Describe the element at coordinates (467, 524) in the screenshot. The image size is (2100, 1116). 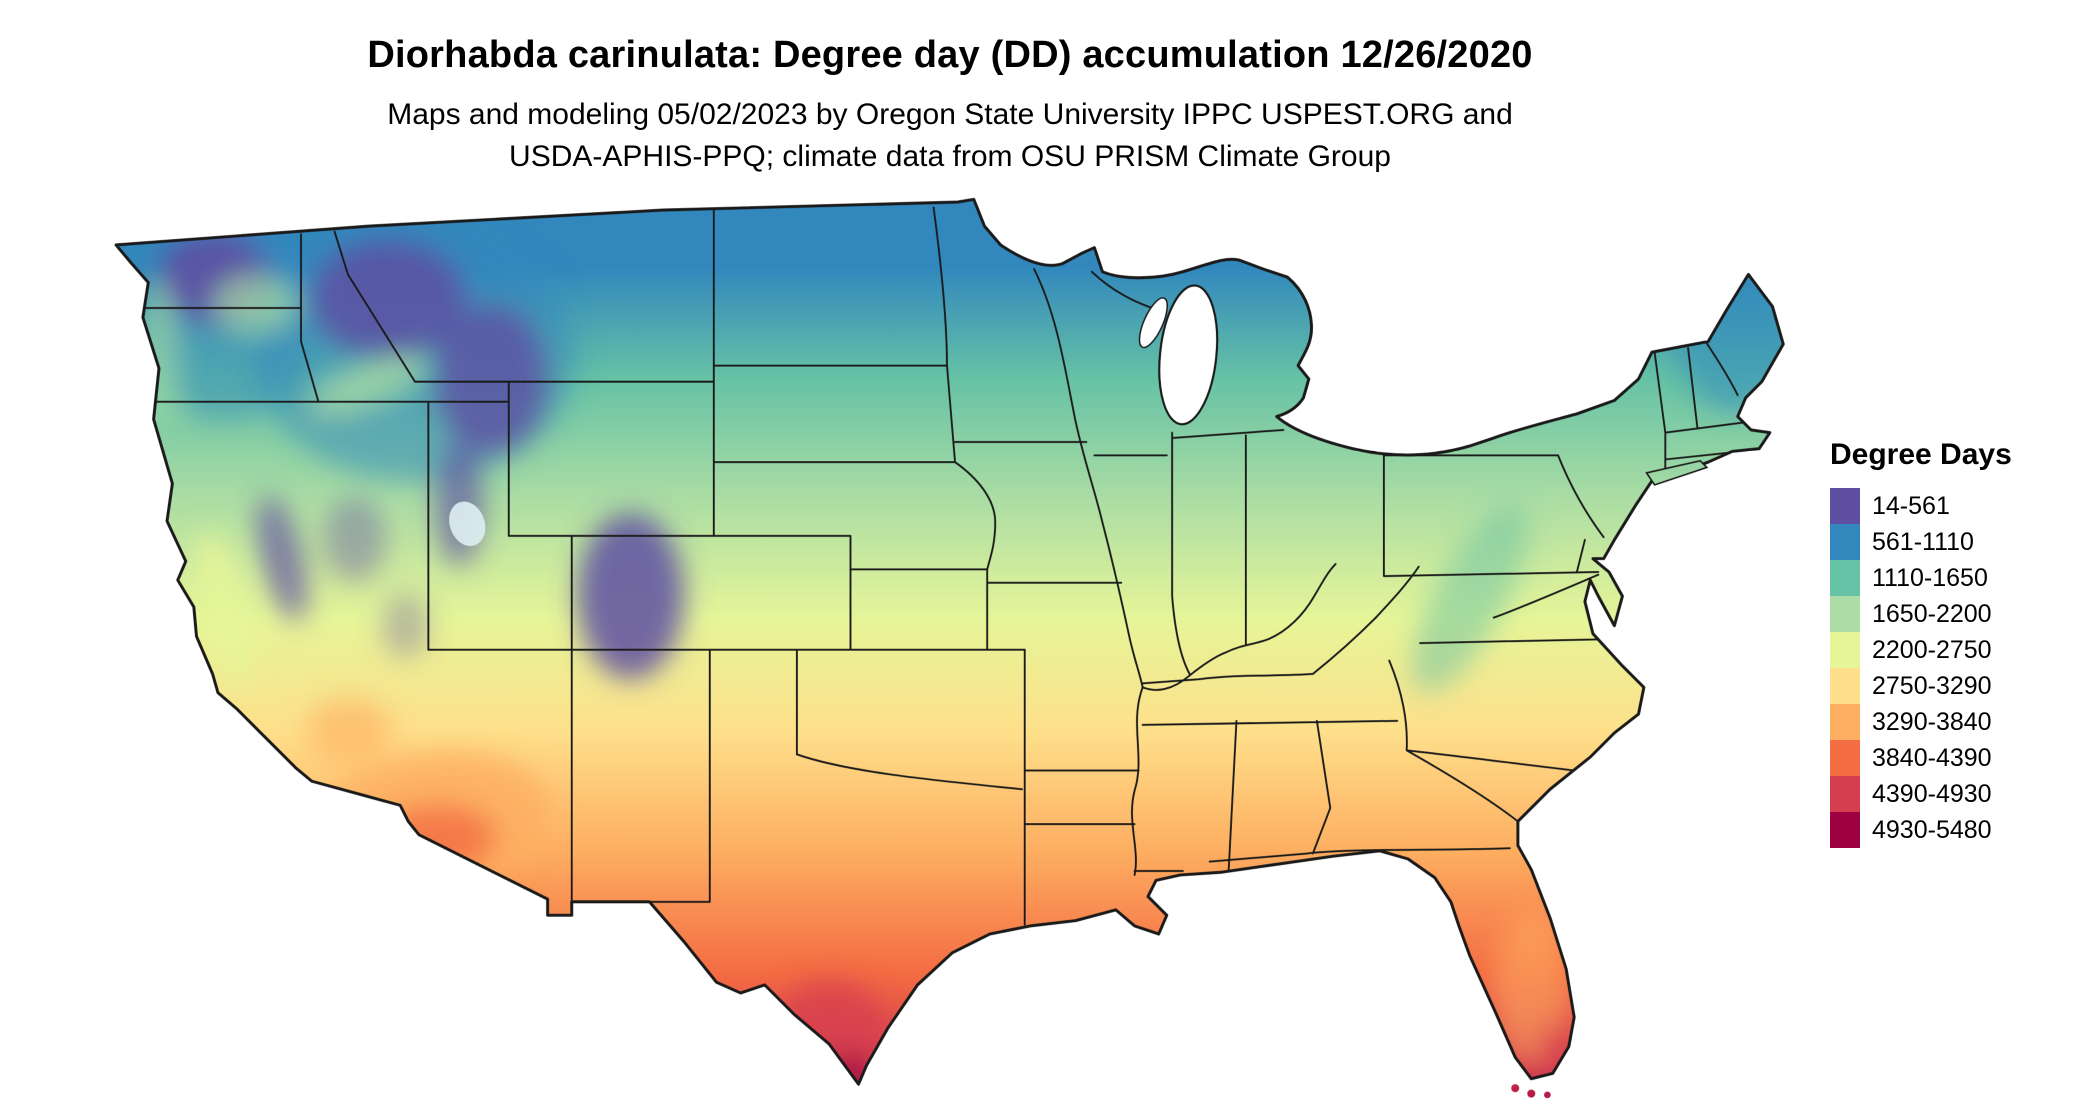
I see `great-salt-lake` at that location.